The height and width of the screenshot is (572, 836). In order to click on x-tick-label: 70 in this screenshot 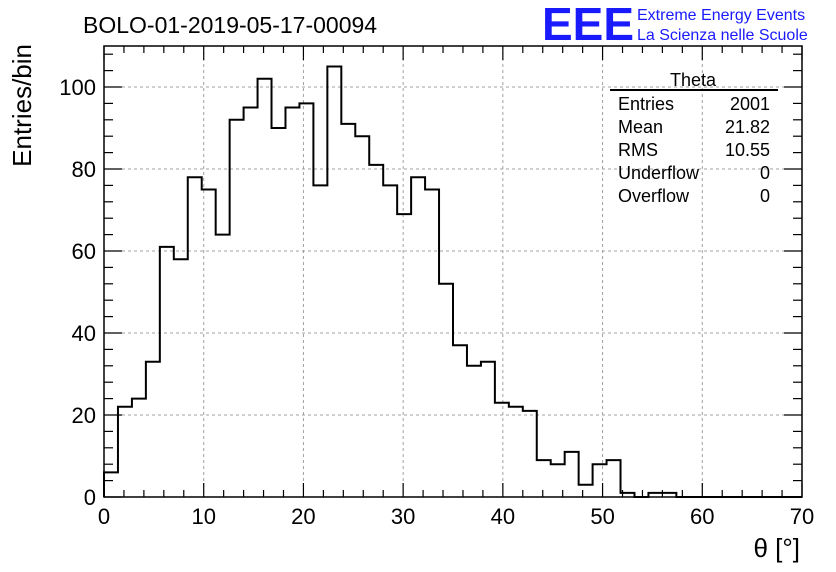, I will do `click(802, 516)`.